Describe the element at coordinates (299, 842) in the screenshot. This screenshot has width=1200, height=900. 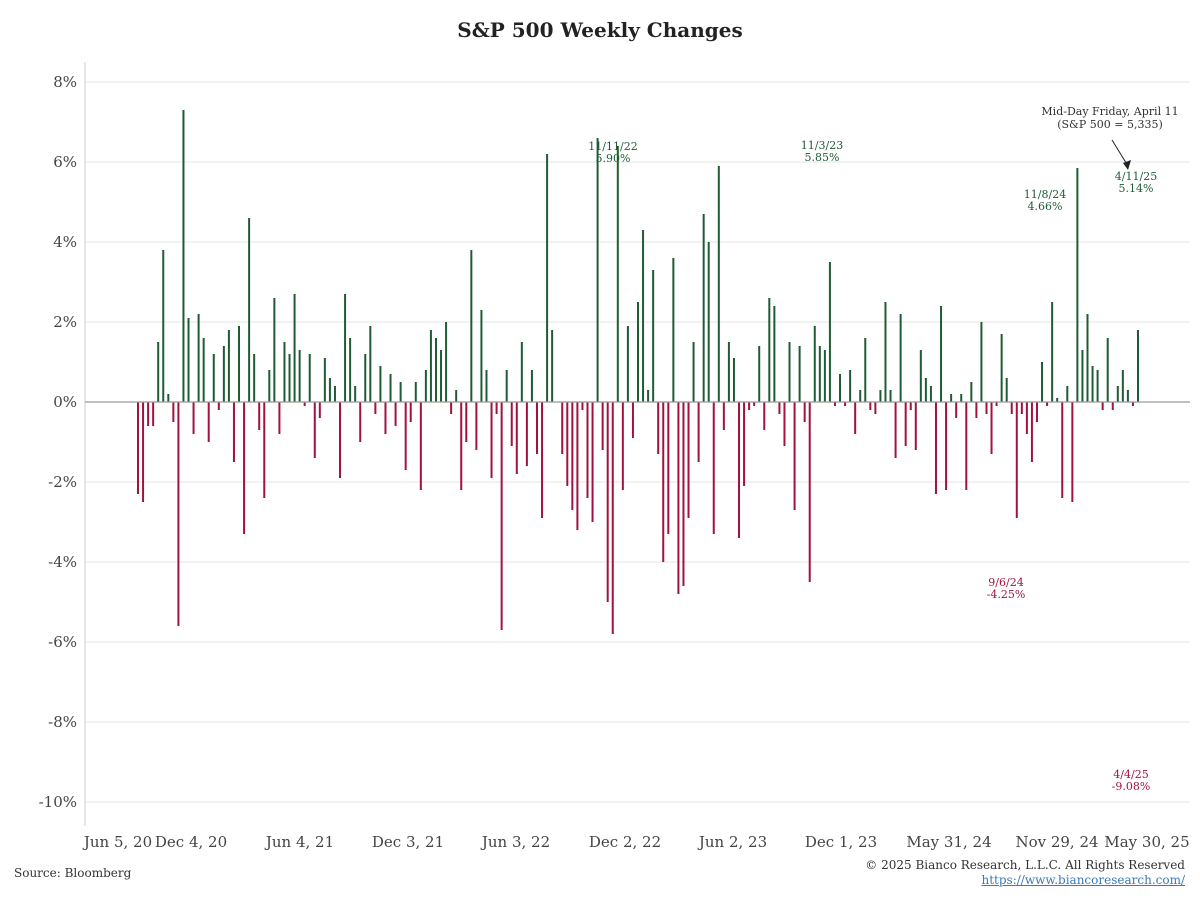
I see `x-tick-label: Jun 4, 21` at that location.